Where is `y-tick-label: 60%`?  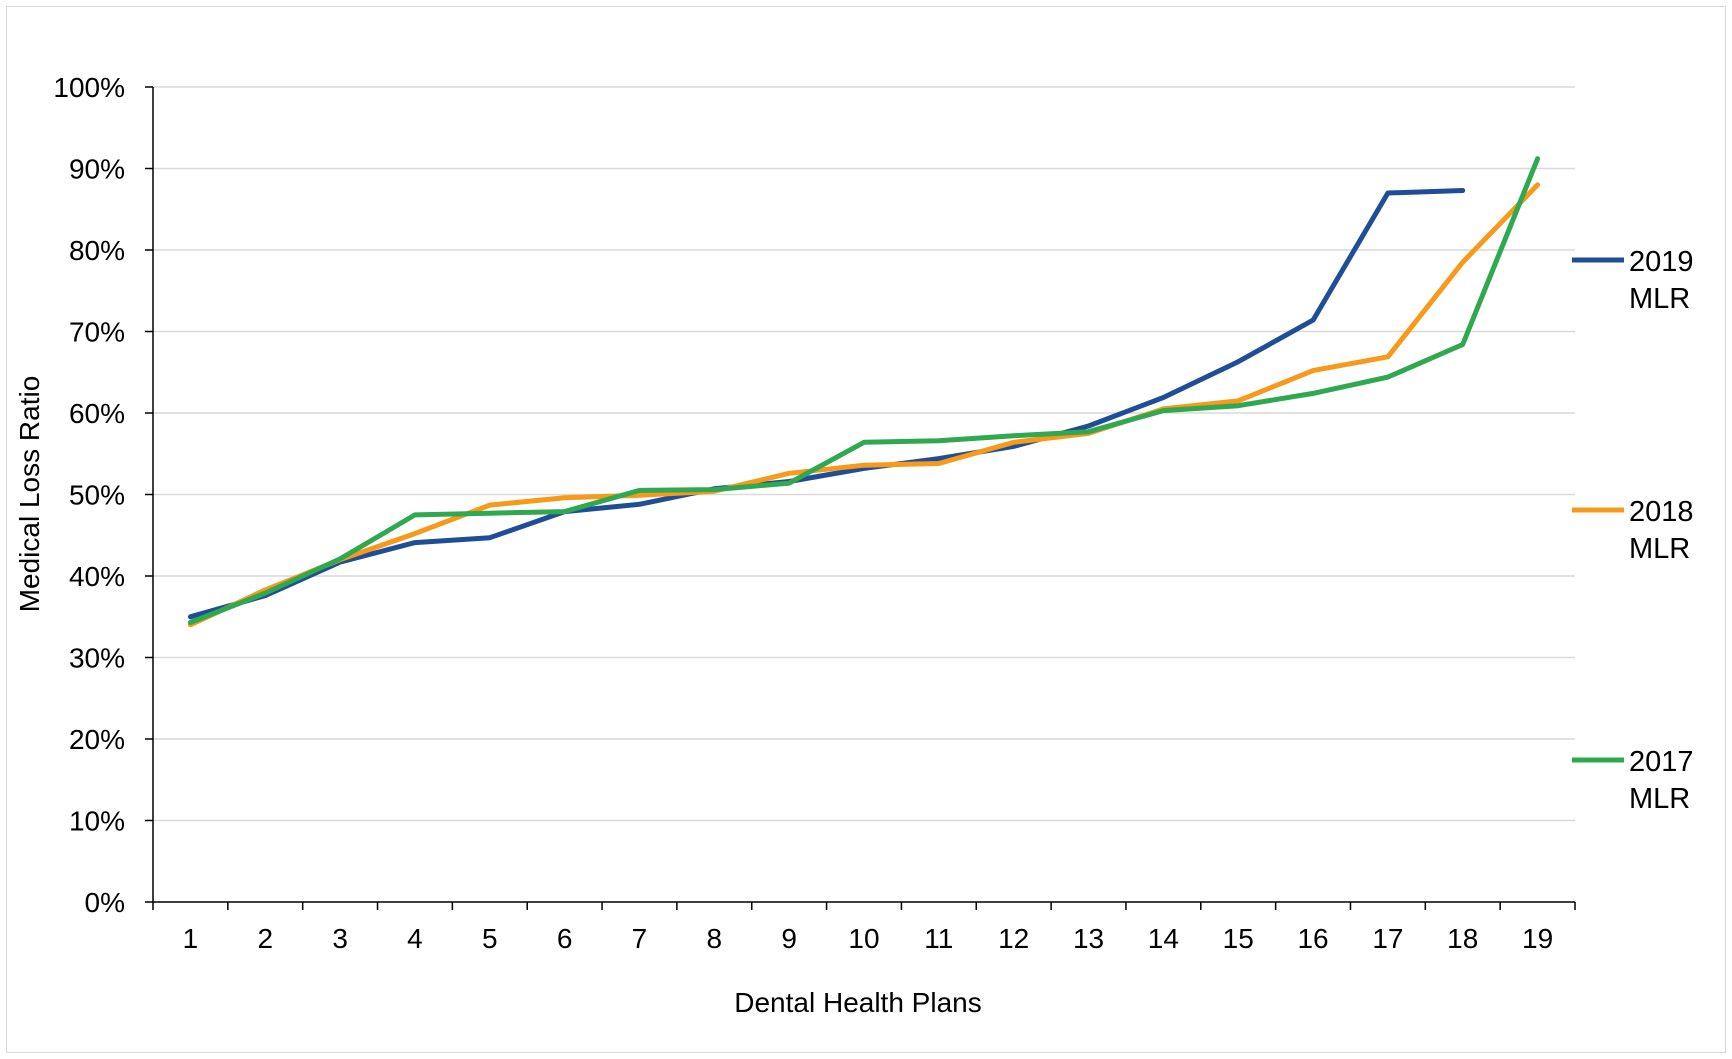 y-tick-label: 60% is located at coordinates (97, 413).